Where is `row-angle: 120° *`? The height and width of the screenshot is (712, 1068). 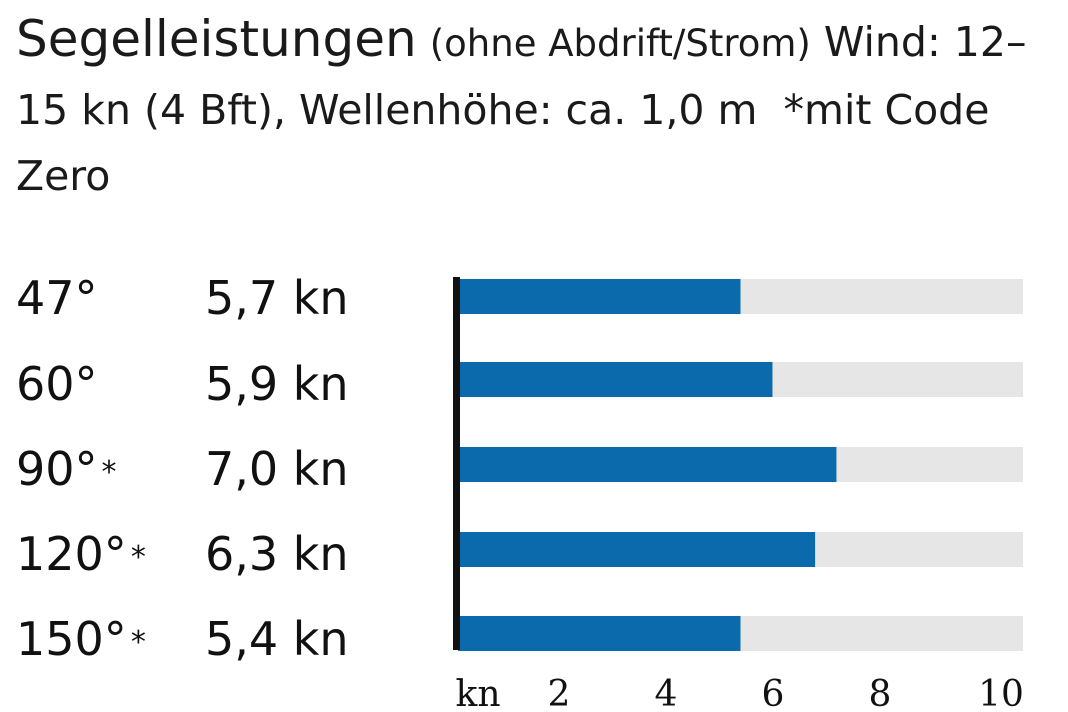
row-angle: 120° * is located at coordinates (81, 554).